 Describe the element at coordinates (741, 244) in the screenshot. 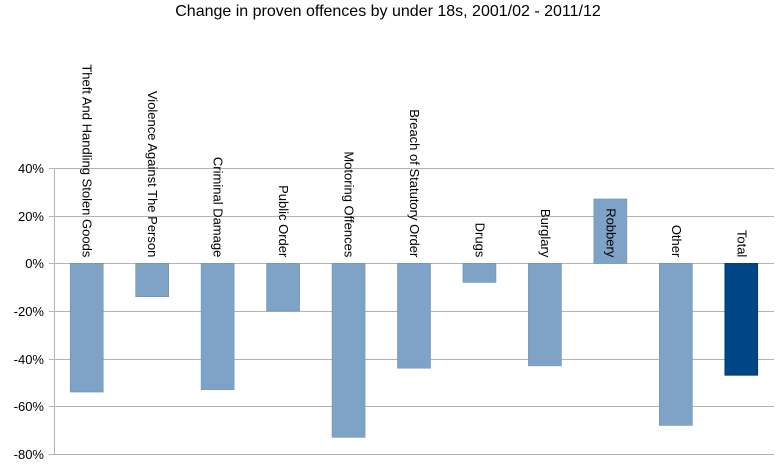

I see `category-label: Total` at that location.